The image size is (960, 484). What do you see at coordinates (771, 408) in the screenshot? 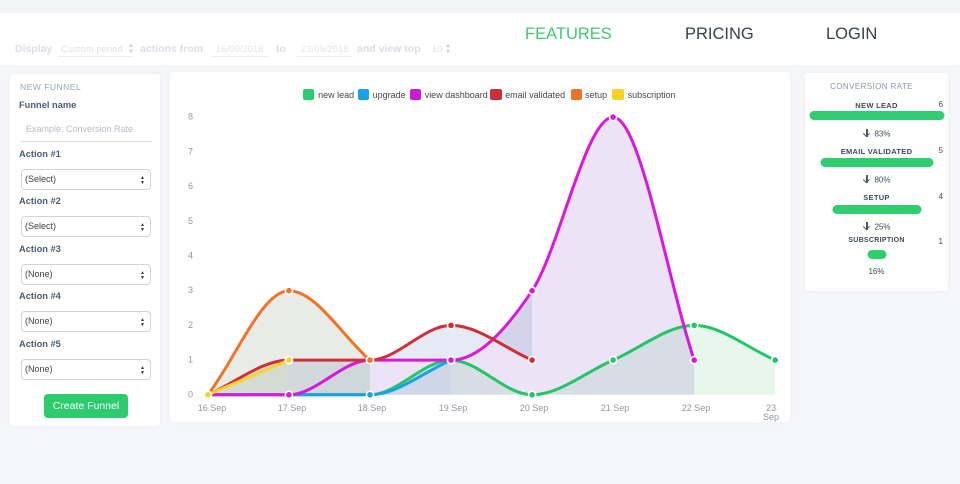
I see `svg-text: 23` at bounding box center [771, 408].